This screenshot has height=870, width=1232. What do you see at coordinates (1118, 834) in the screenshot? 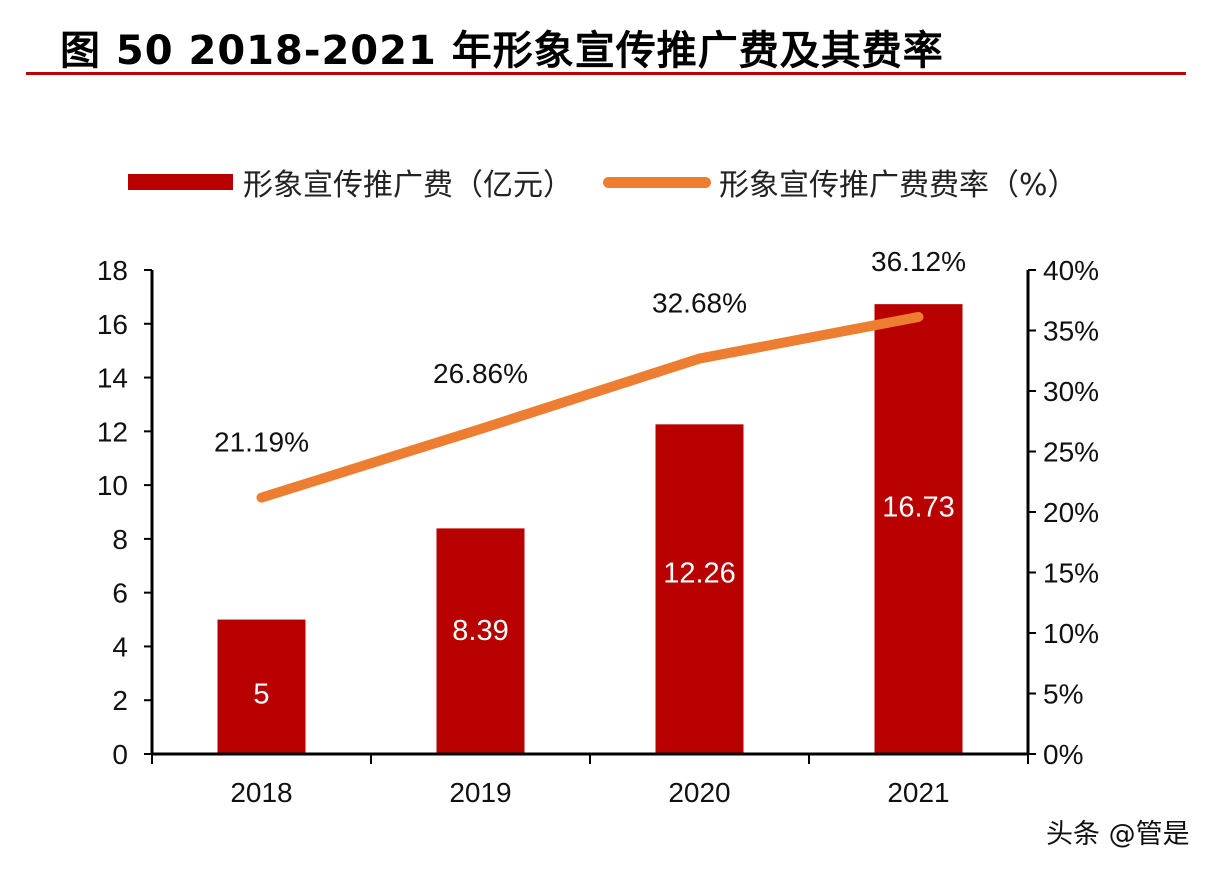
I see `watermark: 头条 @管是` at bounding box center [1118, 834].